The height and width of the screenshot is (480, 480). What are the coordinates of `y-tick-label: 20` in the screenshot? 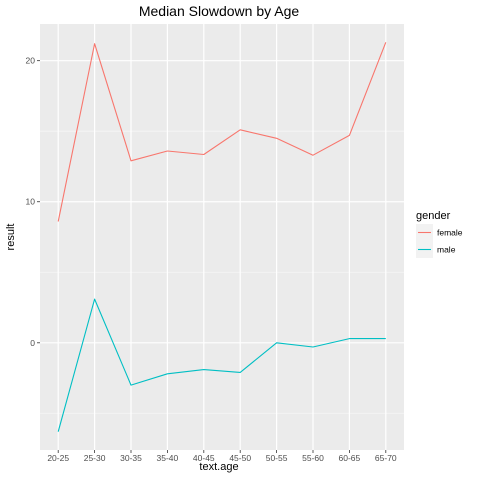 It's located at (31, 61).